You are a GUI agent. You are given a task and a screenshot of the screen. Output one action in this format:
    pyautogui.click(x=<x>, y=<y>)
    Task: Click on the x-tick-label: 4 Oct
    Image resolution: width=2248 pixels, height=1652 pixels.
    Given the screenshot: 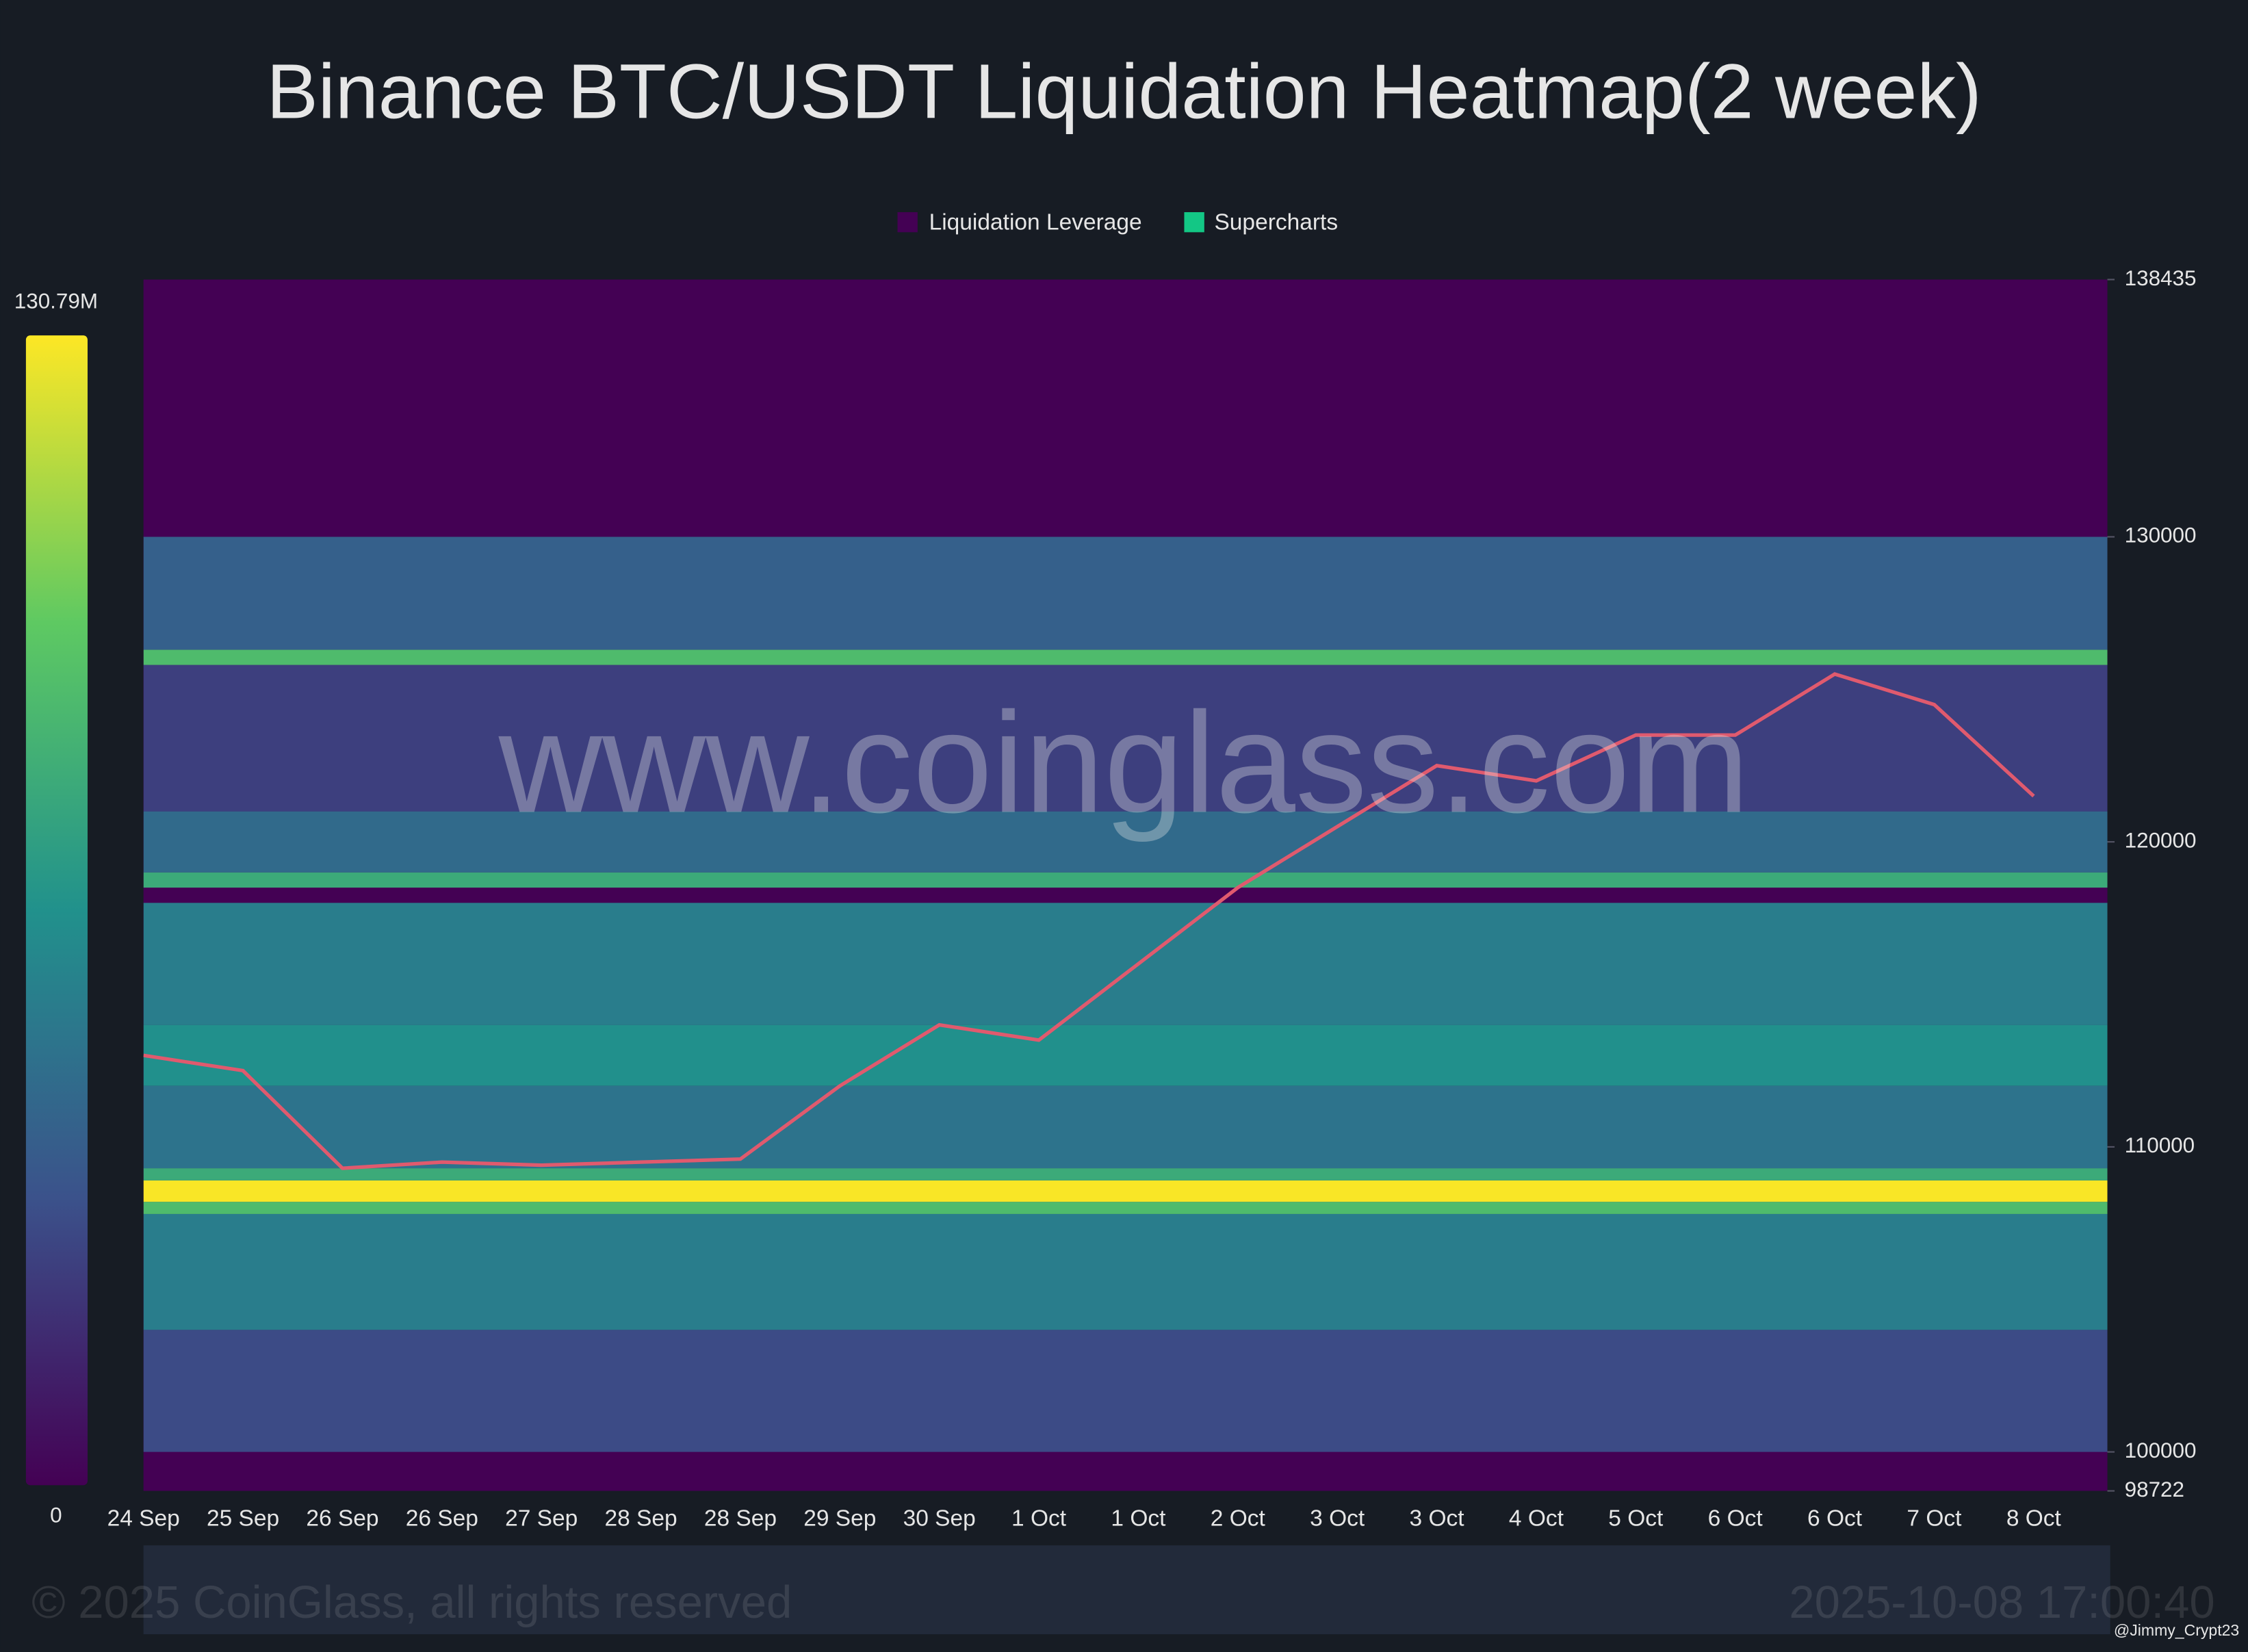 What is the action you would take?
    pyautogui.click(x=1537, y=1519)
    